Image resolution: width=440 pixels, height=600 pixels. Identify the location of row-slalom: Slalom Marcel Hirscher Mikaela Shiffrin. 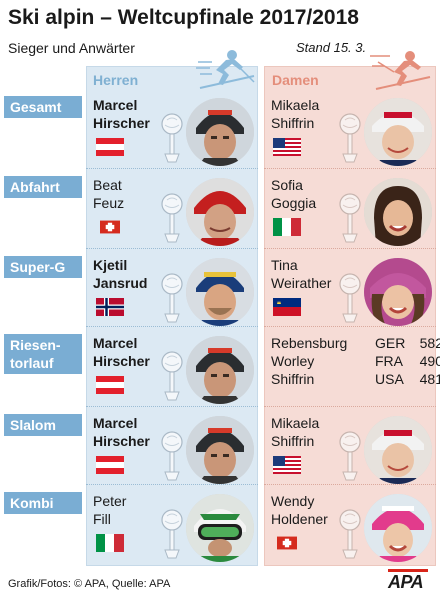
(220, 450).